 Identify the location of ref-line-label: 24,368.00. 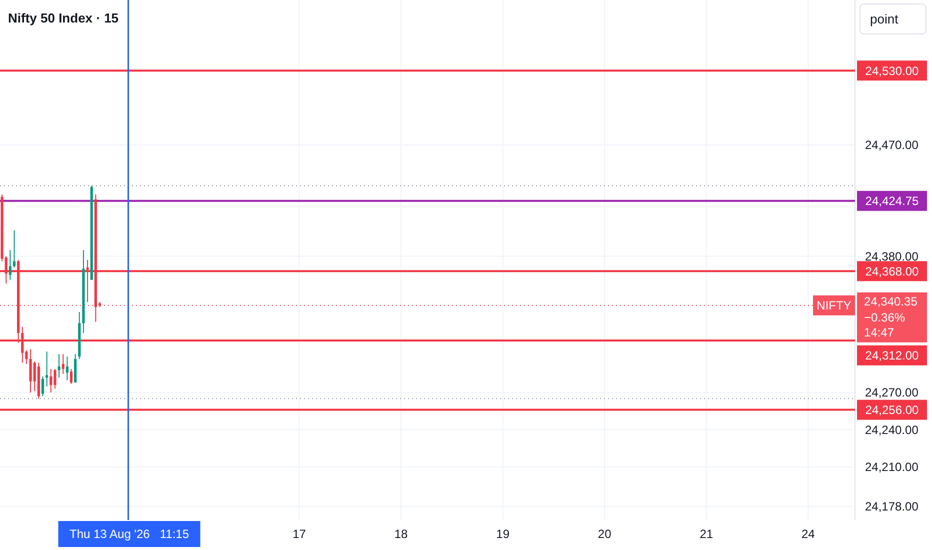
(892, 271).